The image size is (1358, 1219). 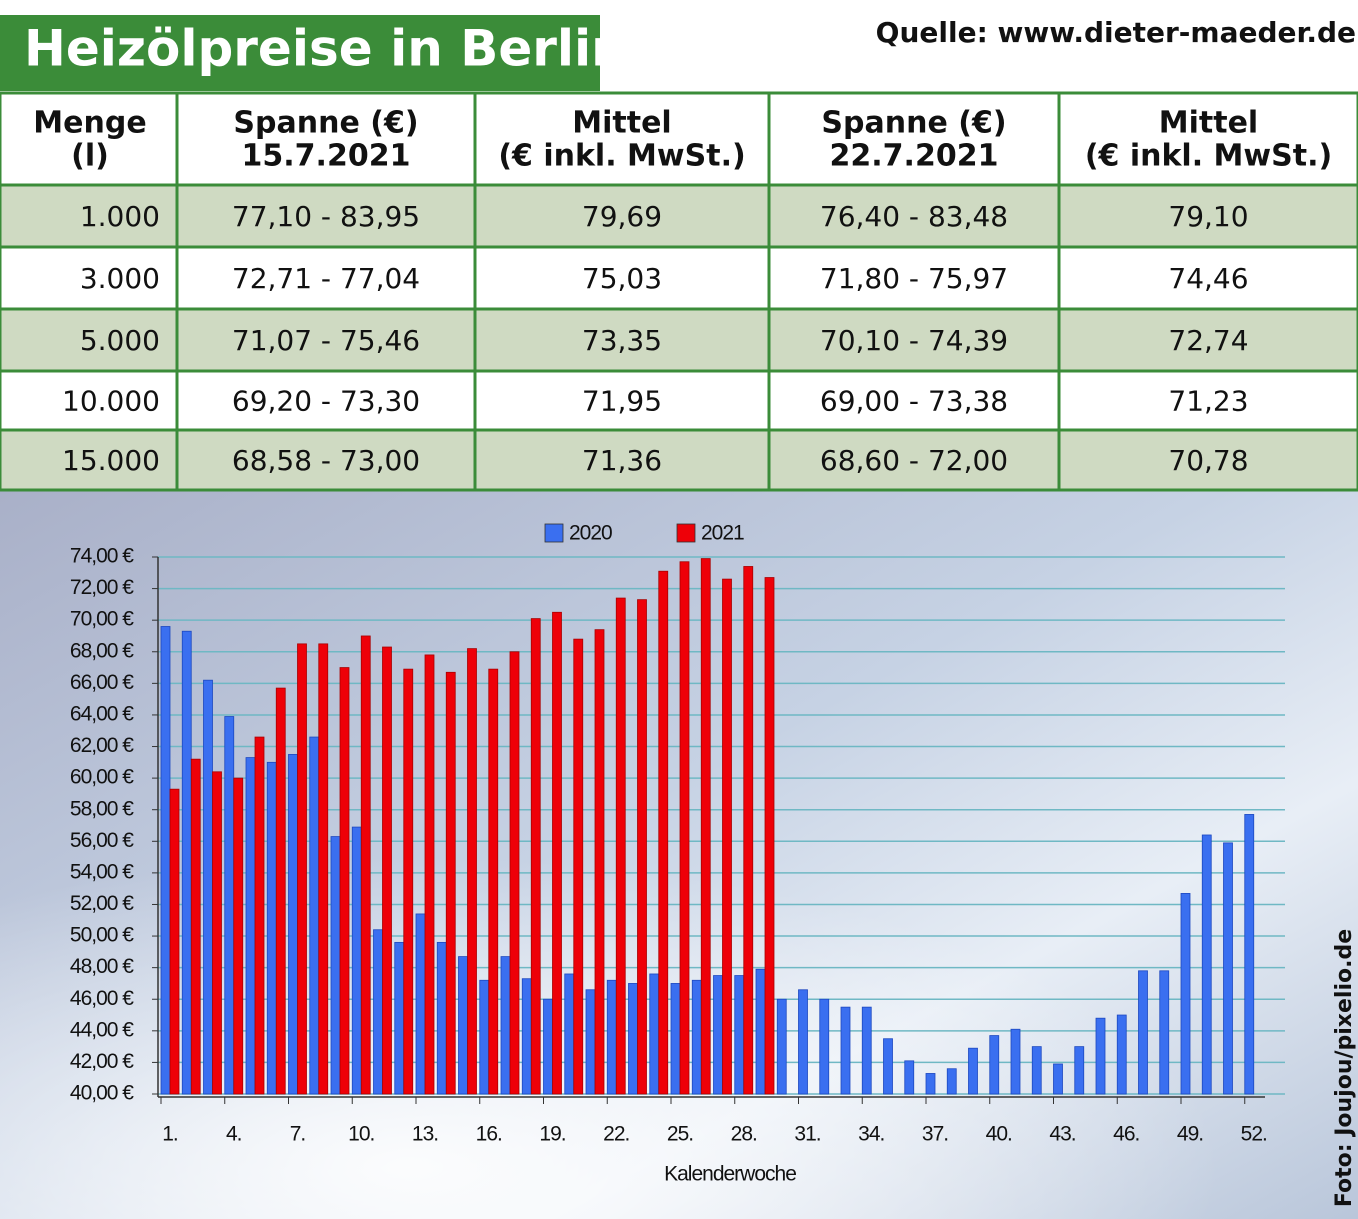 I want to click on y-tick-label: 56,00 €, so click(x=102, y=840).